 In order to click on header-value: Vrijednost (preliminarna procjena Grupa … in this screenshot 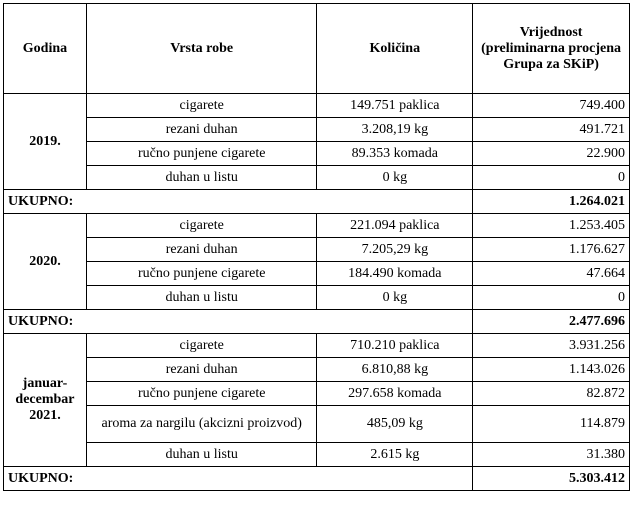, I will do `click(551, 48)`.